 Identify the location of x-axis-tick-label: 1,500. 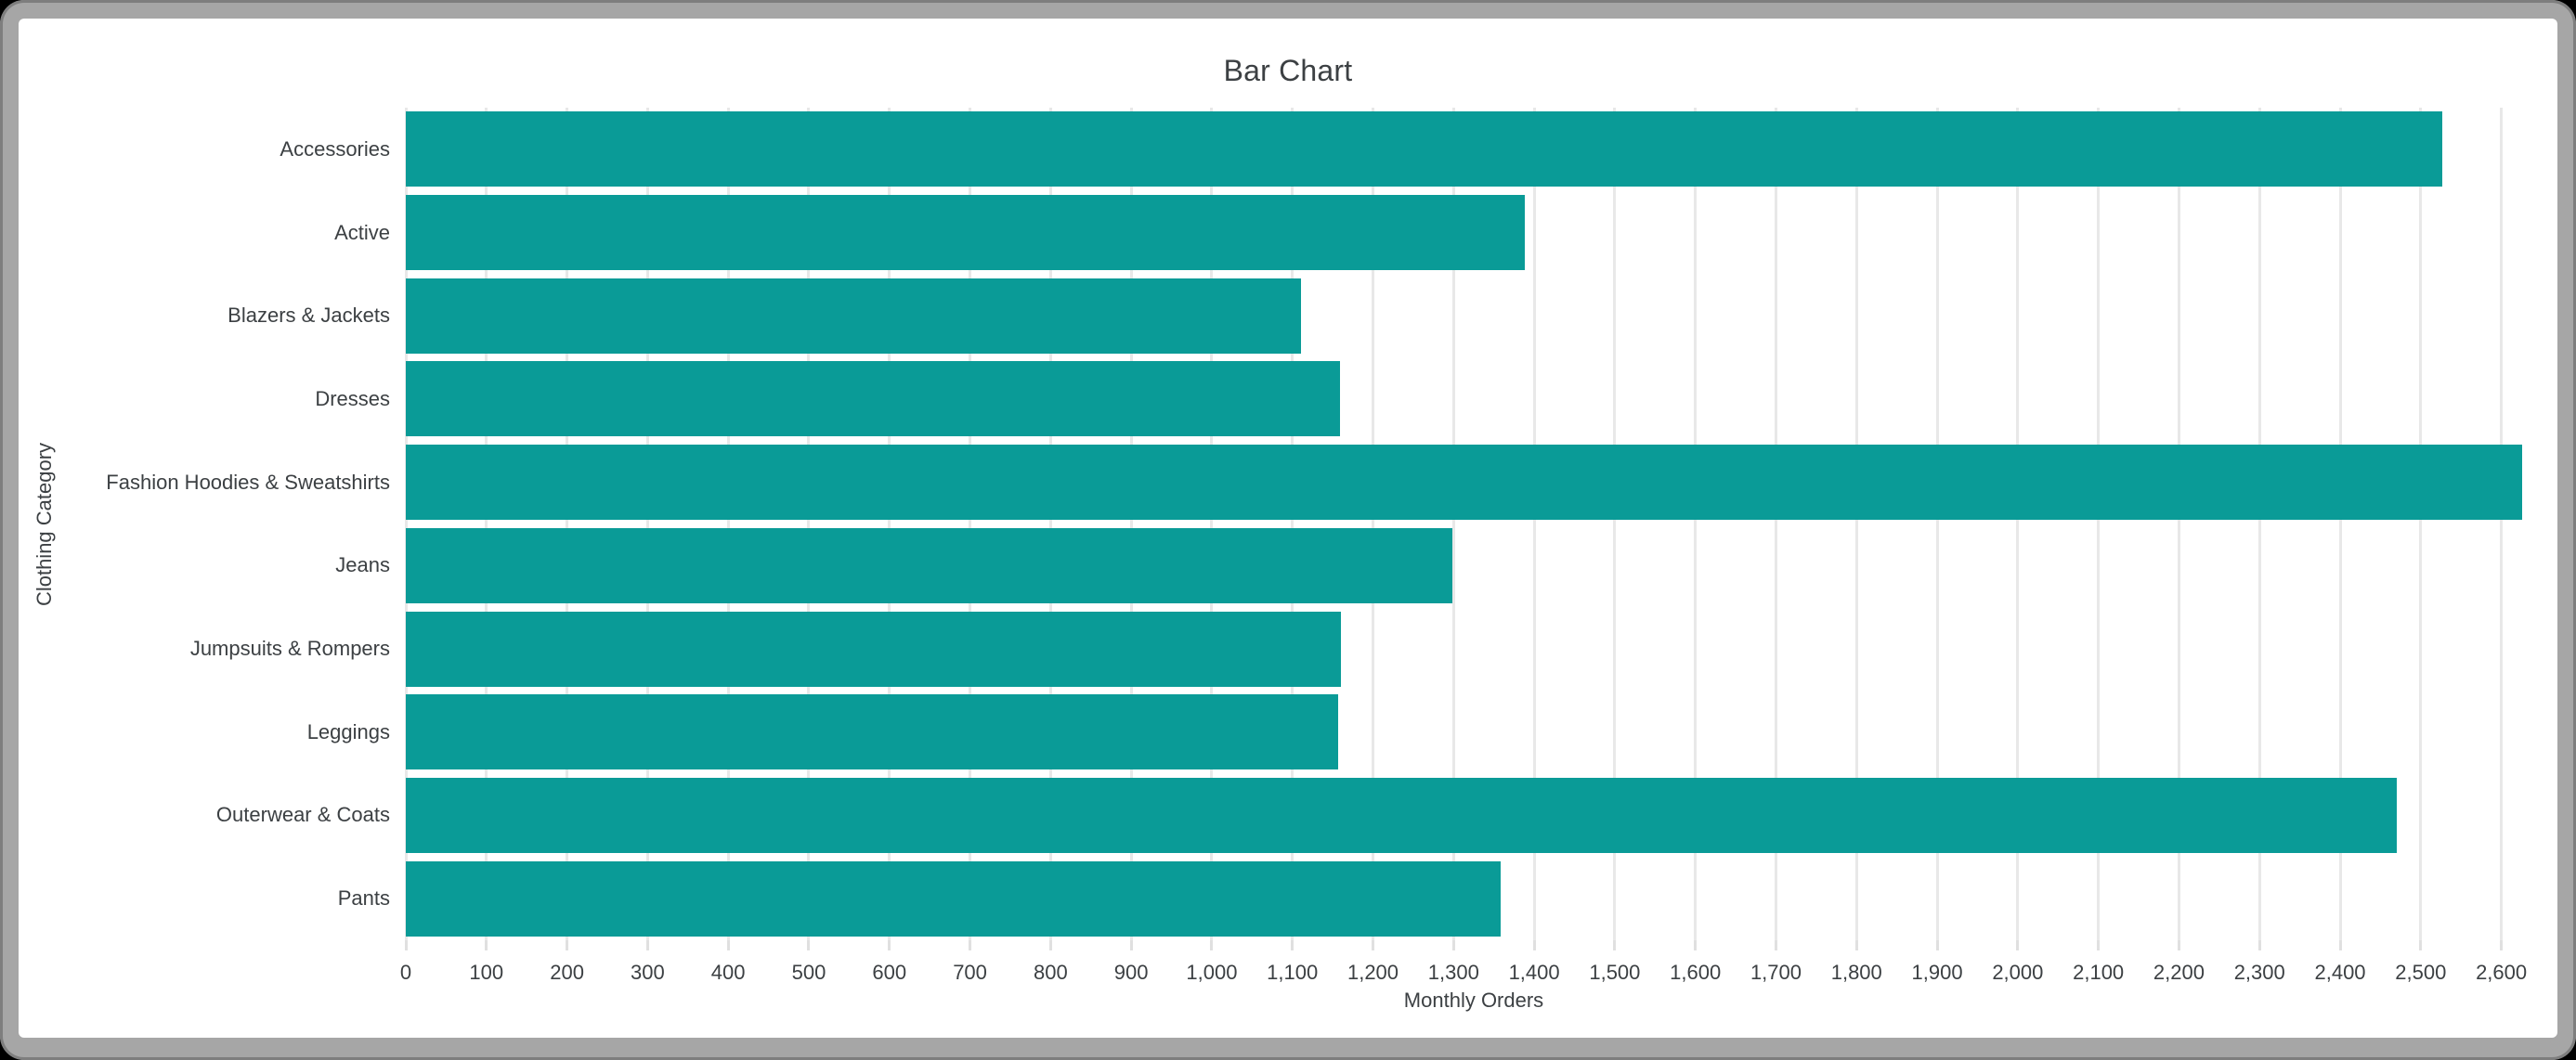
(1615, 973).